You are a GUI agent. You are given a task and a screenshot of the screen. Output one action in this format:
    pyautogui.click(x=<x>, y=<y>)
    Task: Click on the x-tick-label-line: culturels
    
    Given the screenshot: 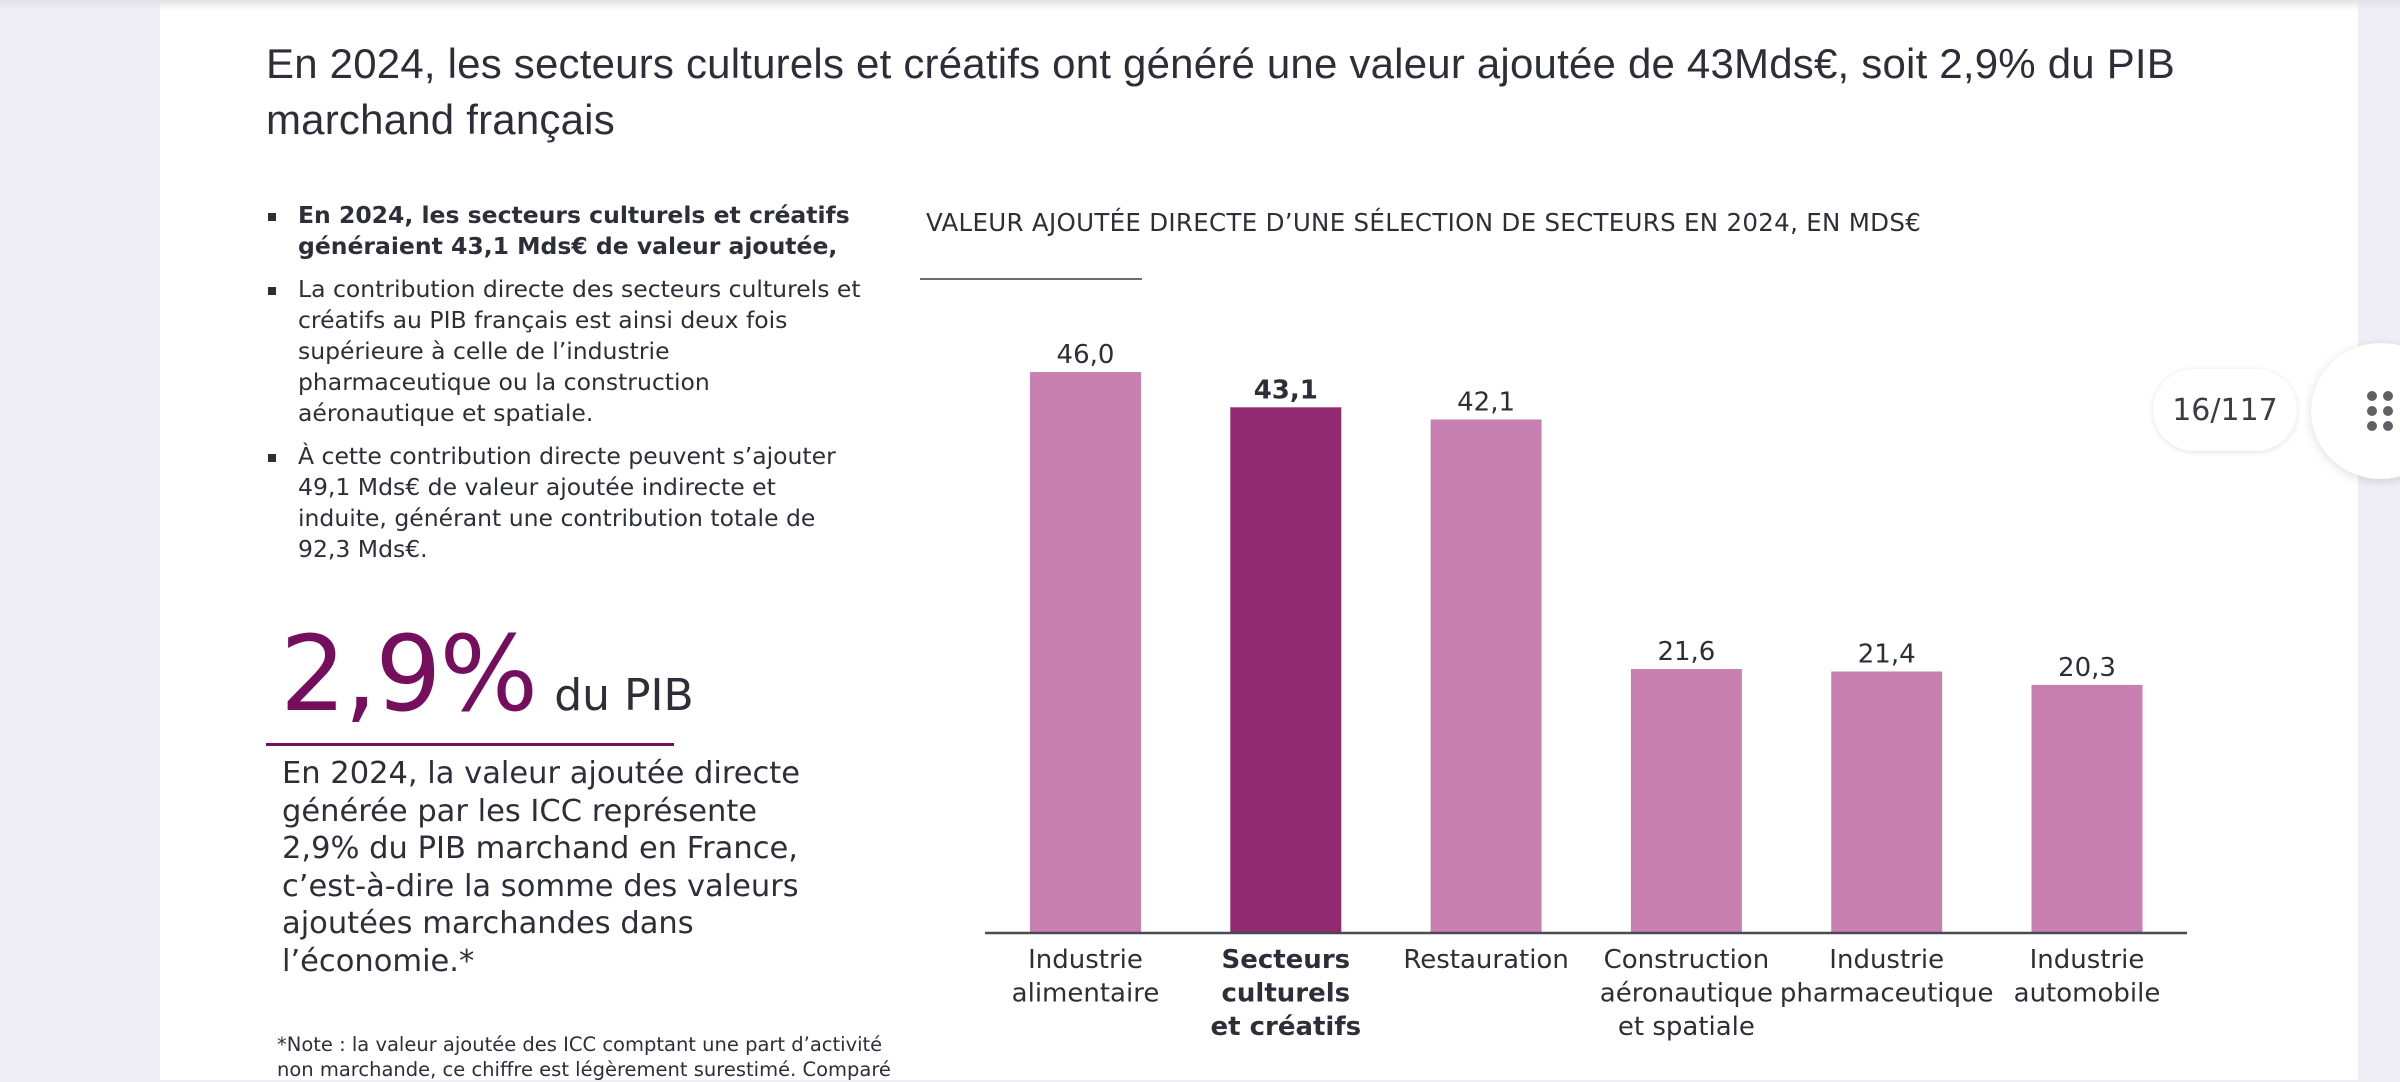 What is the action you would take?
    pyautogui.click(x=1285, y=994)
    